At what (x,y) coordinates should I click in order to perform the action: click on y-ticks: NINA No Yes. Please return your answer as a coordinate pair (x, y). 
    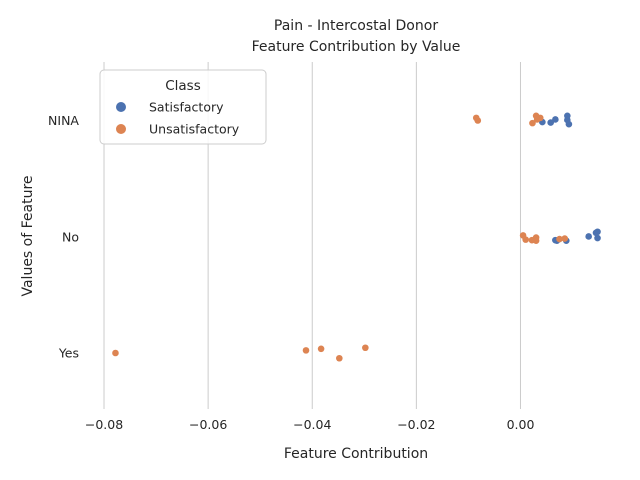
    Looking at the image, I should click on (63, 237).